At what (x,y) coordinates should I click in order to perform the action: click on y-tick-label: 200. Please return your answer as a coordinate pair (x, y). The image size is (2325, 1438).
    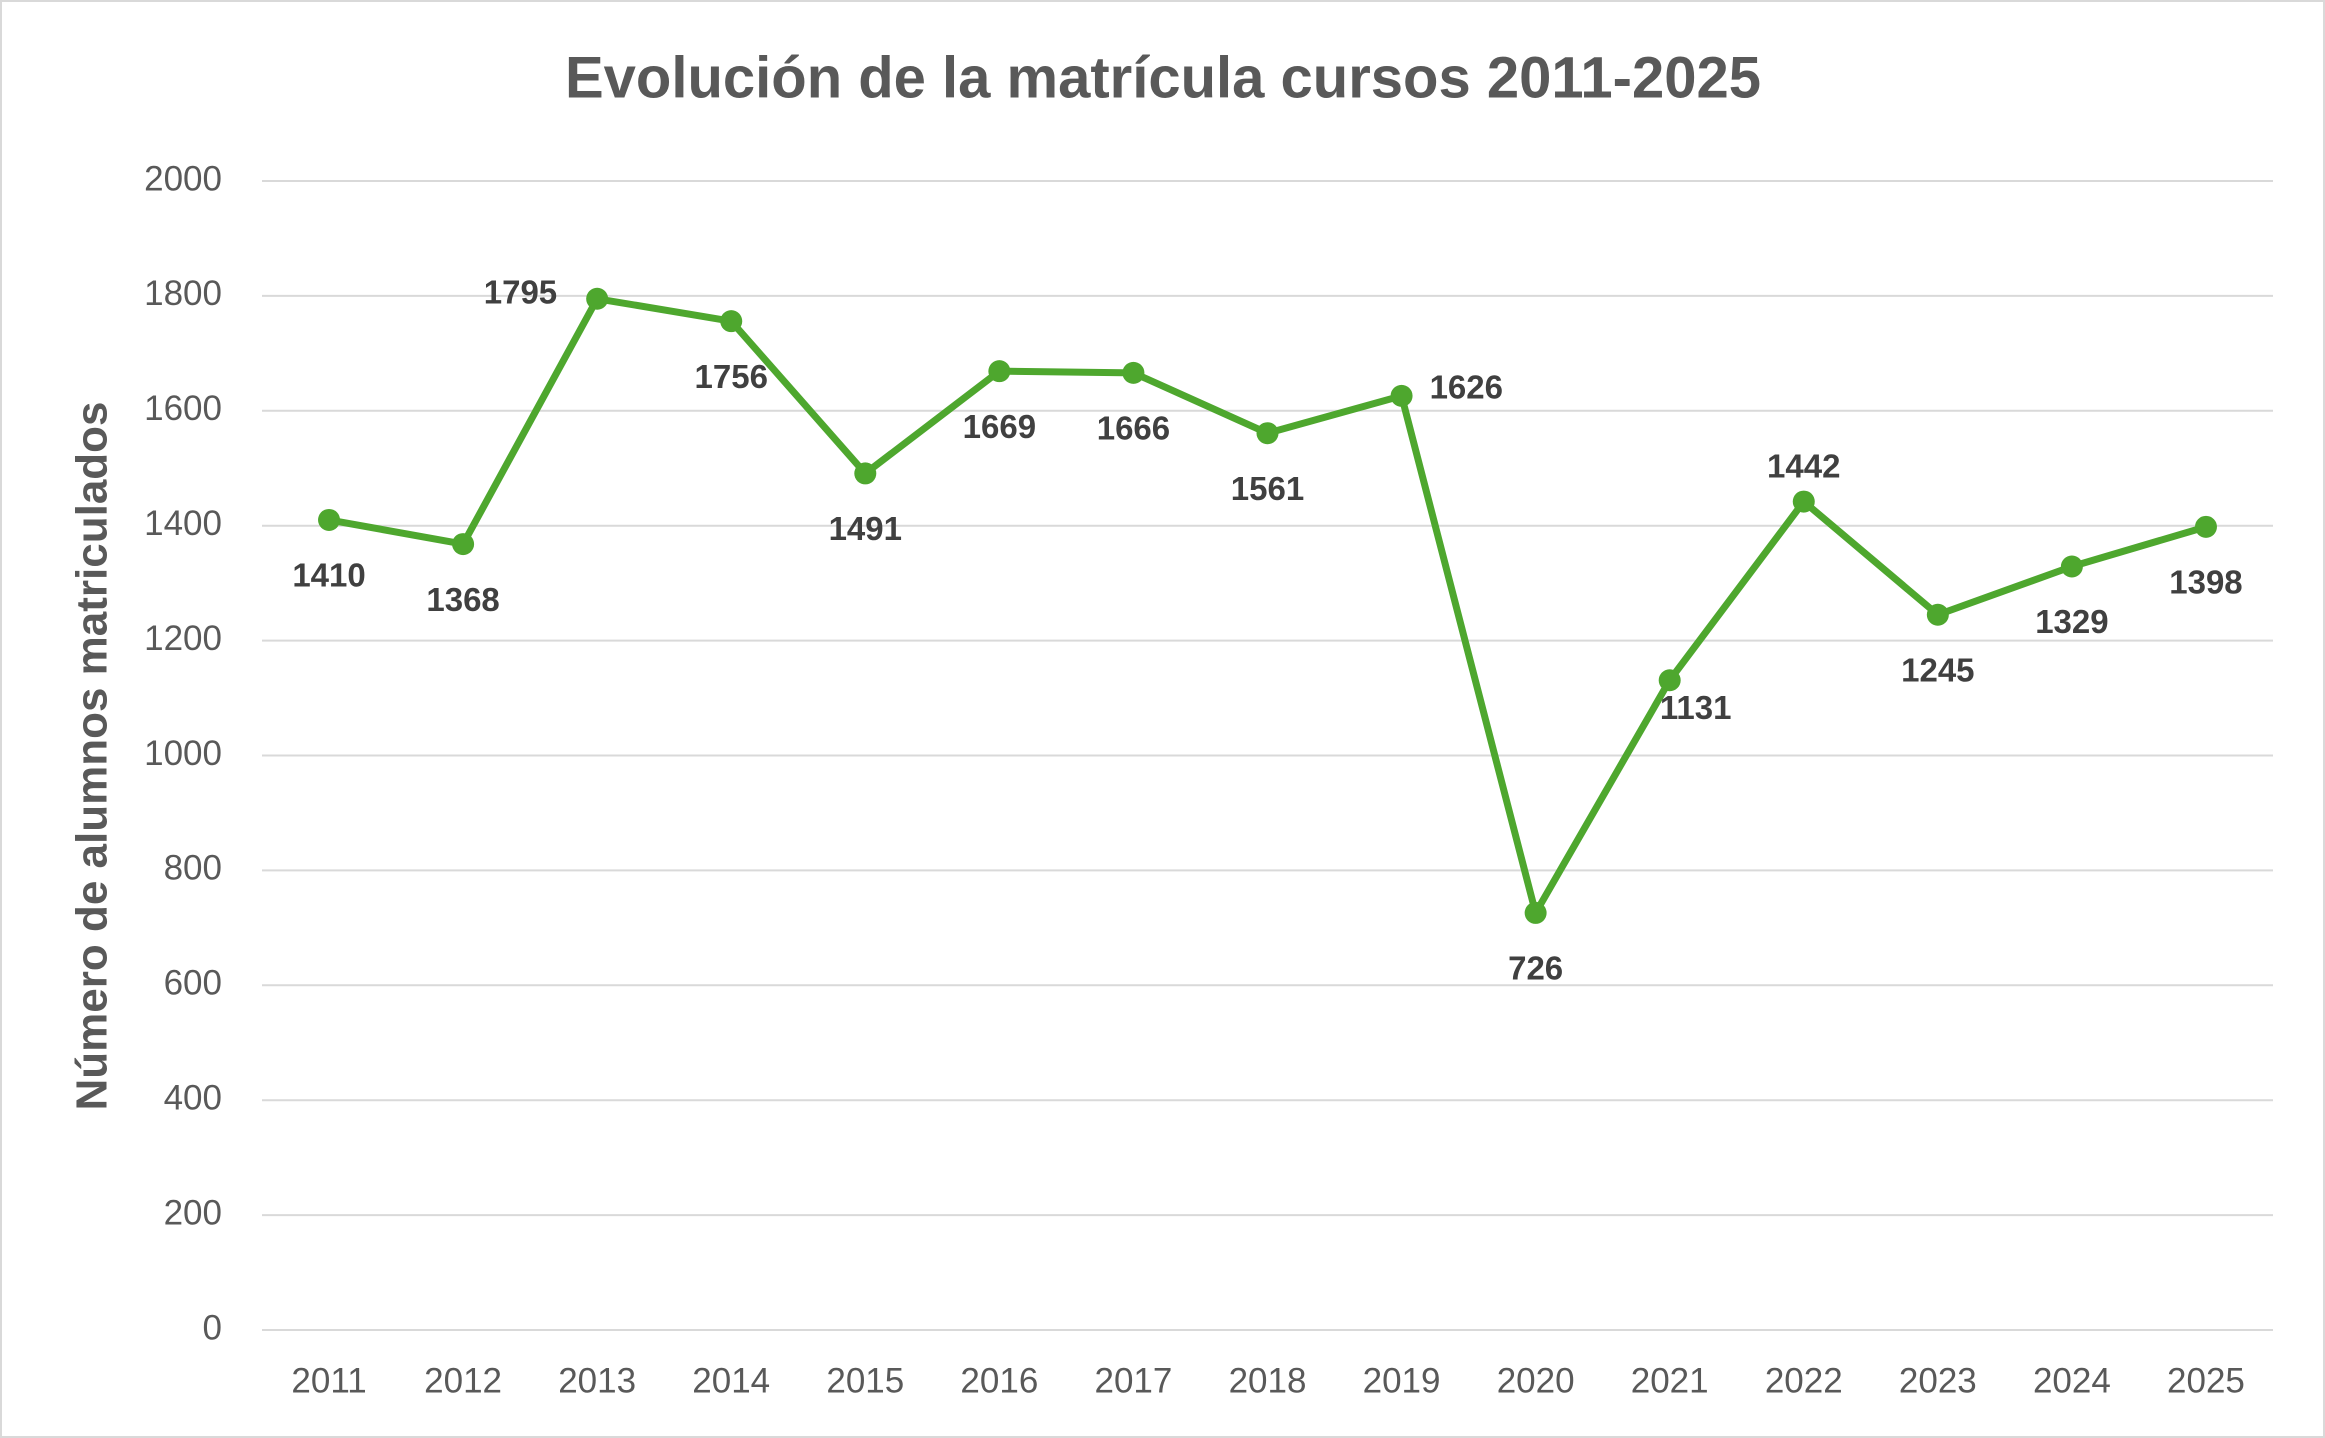
    Looking at the image, I should click on (193, 1212).